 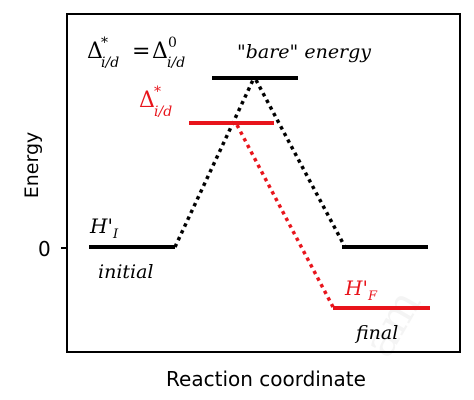 I want to click on black-path-rise, so click(x=214, y=163).